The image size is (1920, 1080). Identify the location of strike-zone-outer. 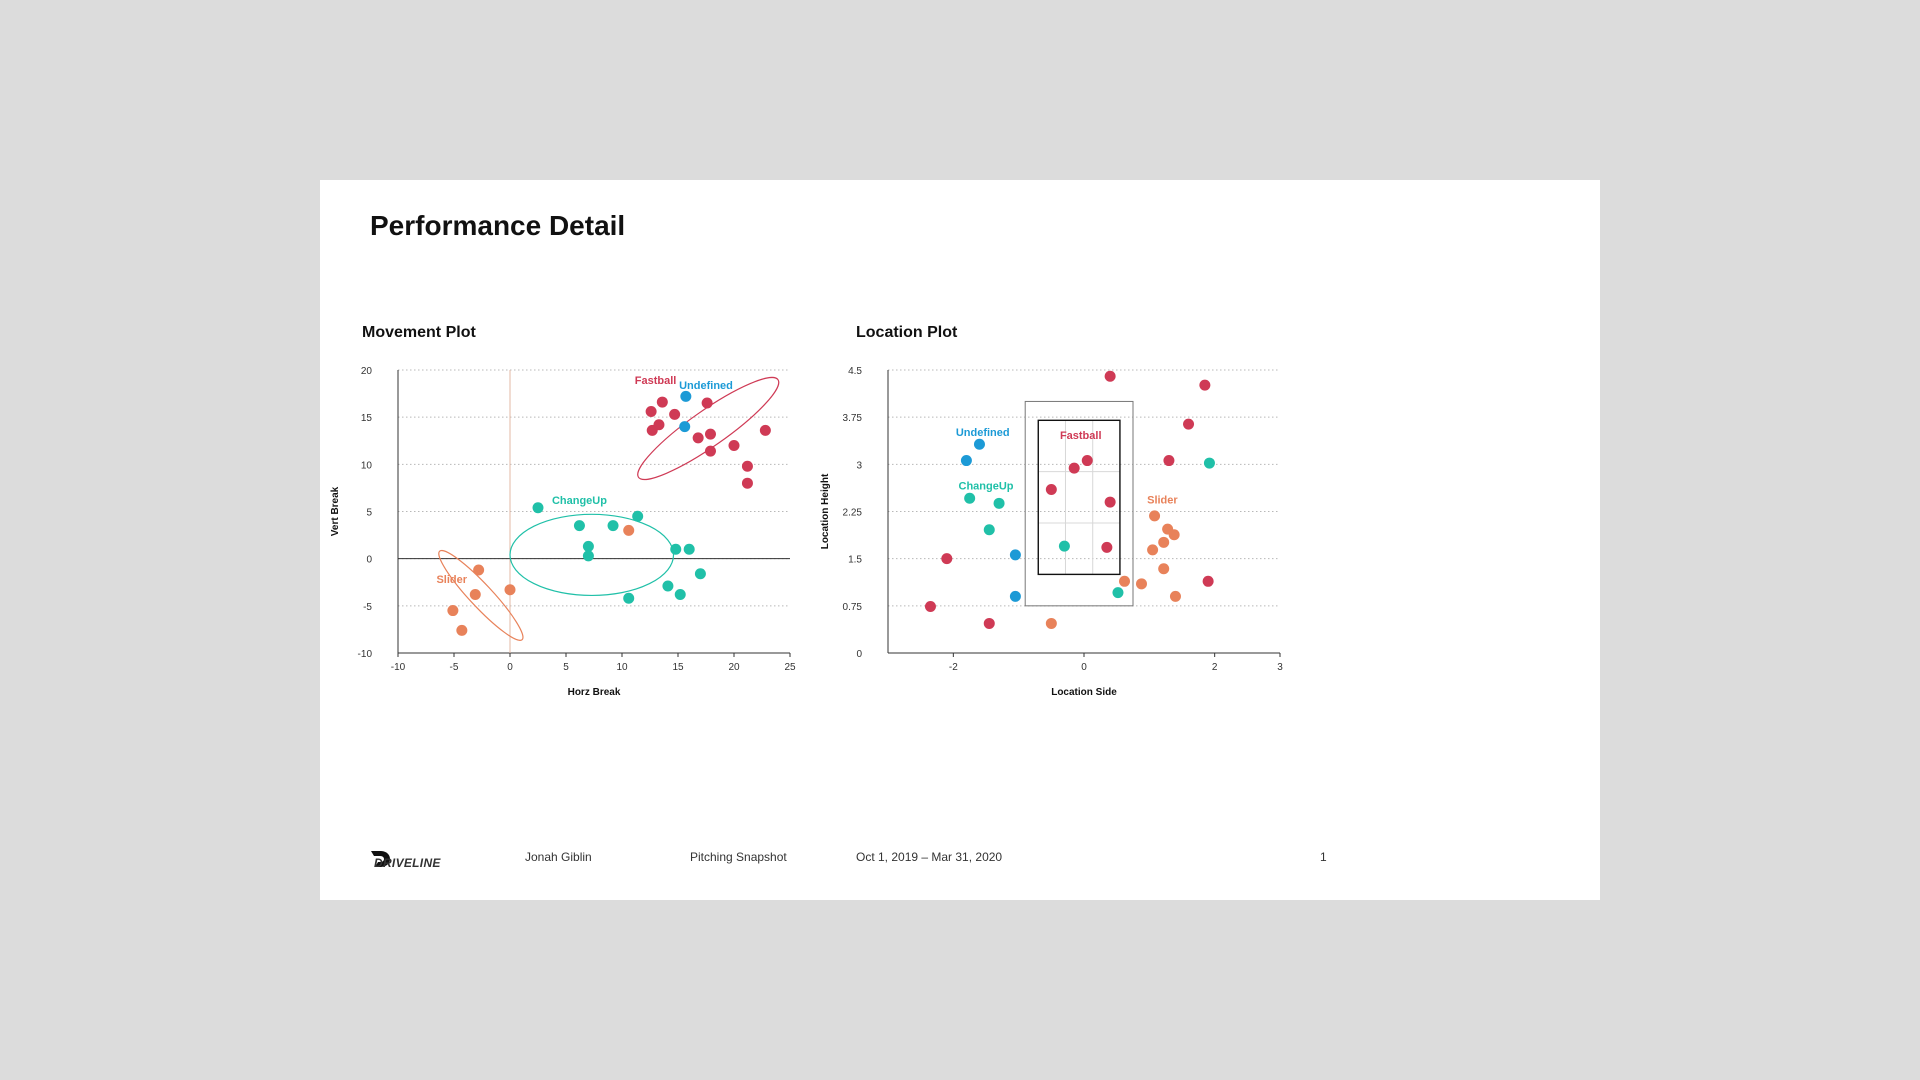
(1079, 503).